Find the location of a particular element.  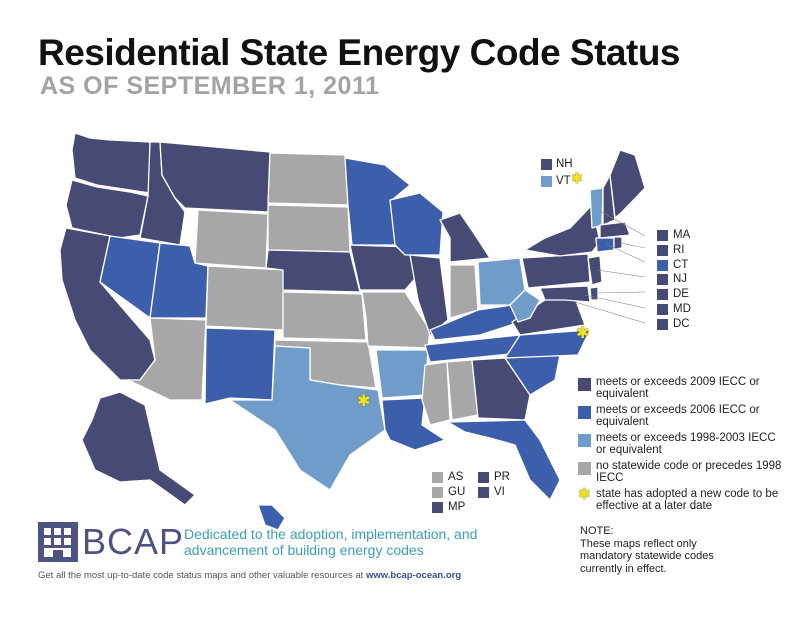

pr-label: PR is located at coordinates (502, 477).